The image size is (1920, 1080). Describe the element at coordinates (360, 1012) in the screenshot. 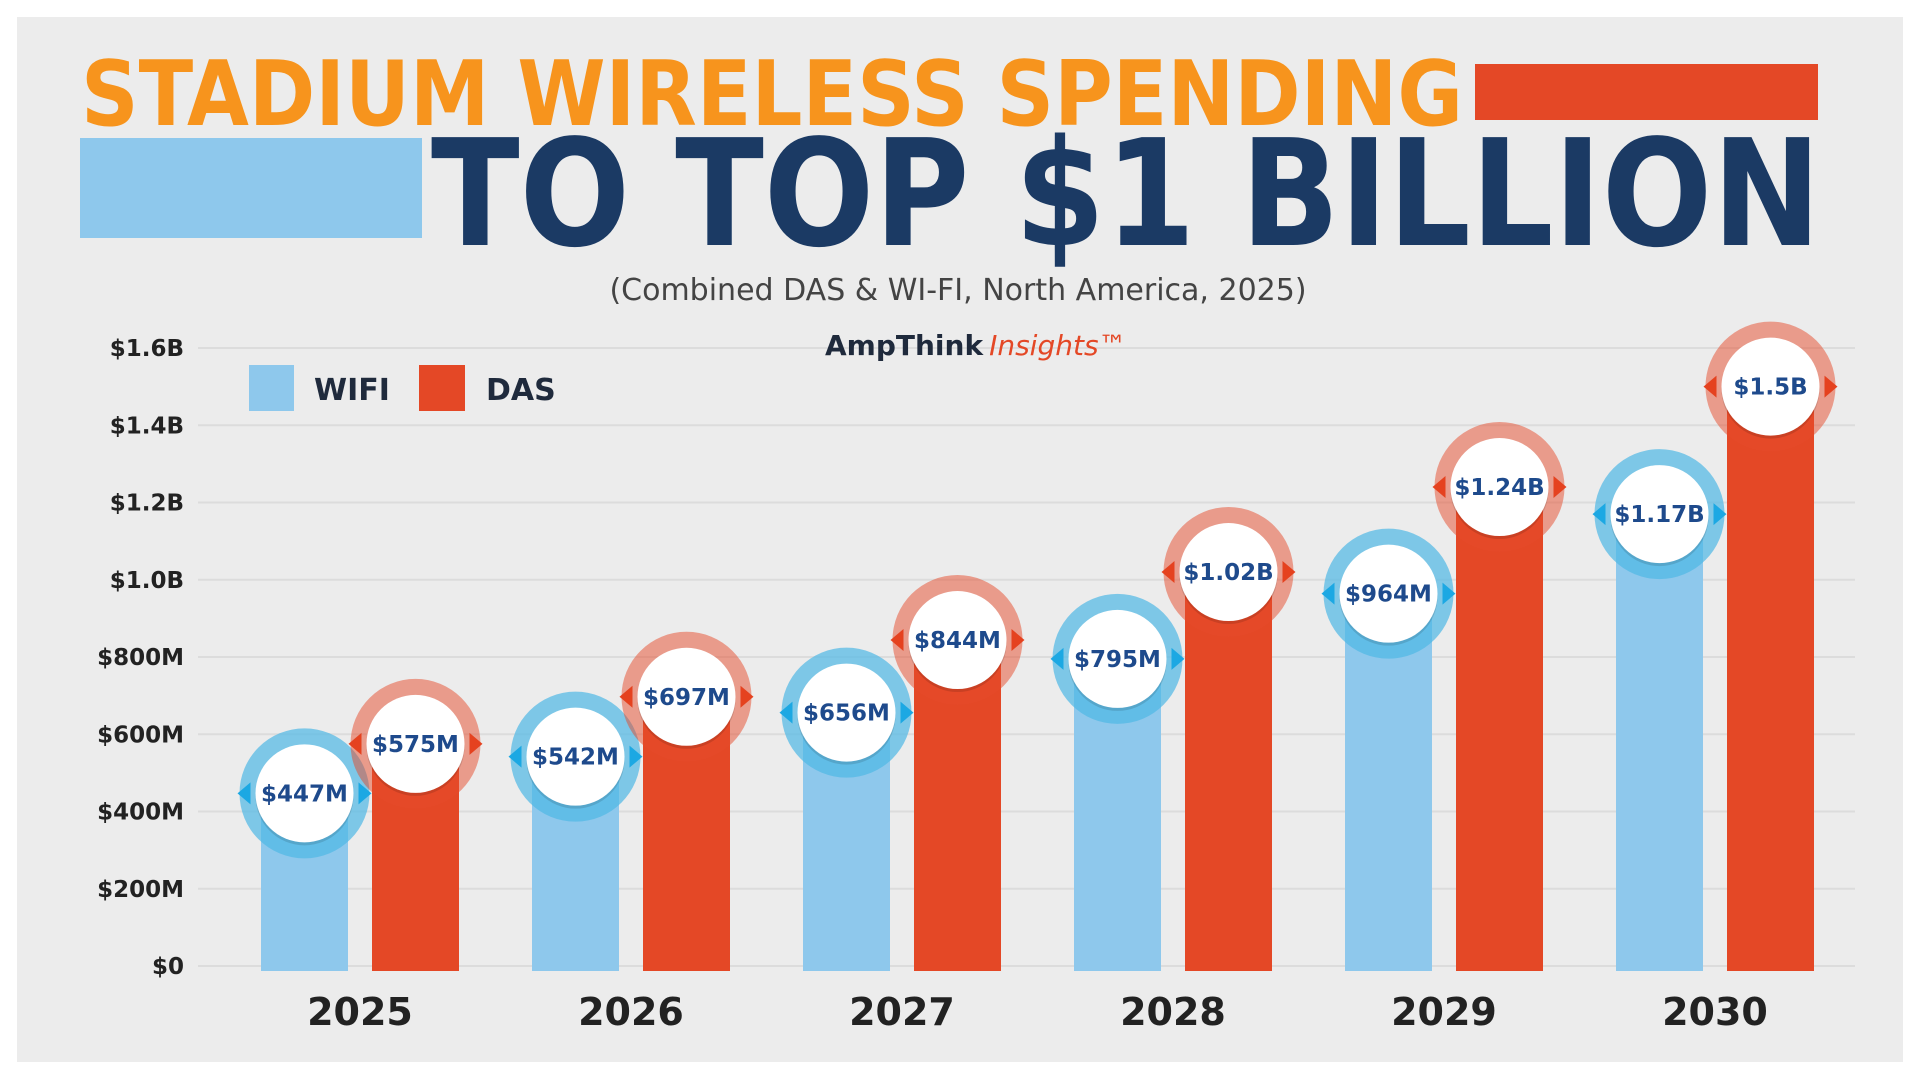

I see `x-tick-label: 2025` at that location.